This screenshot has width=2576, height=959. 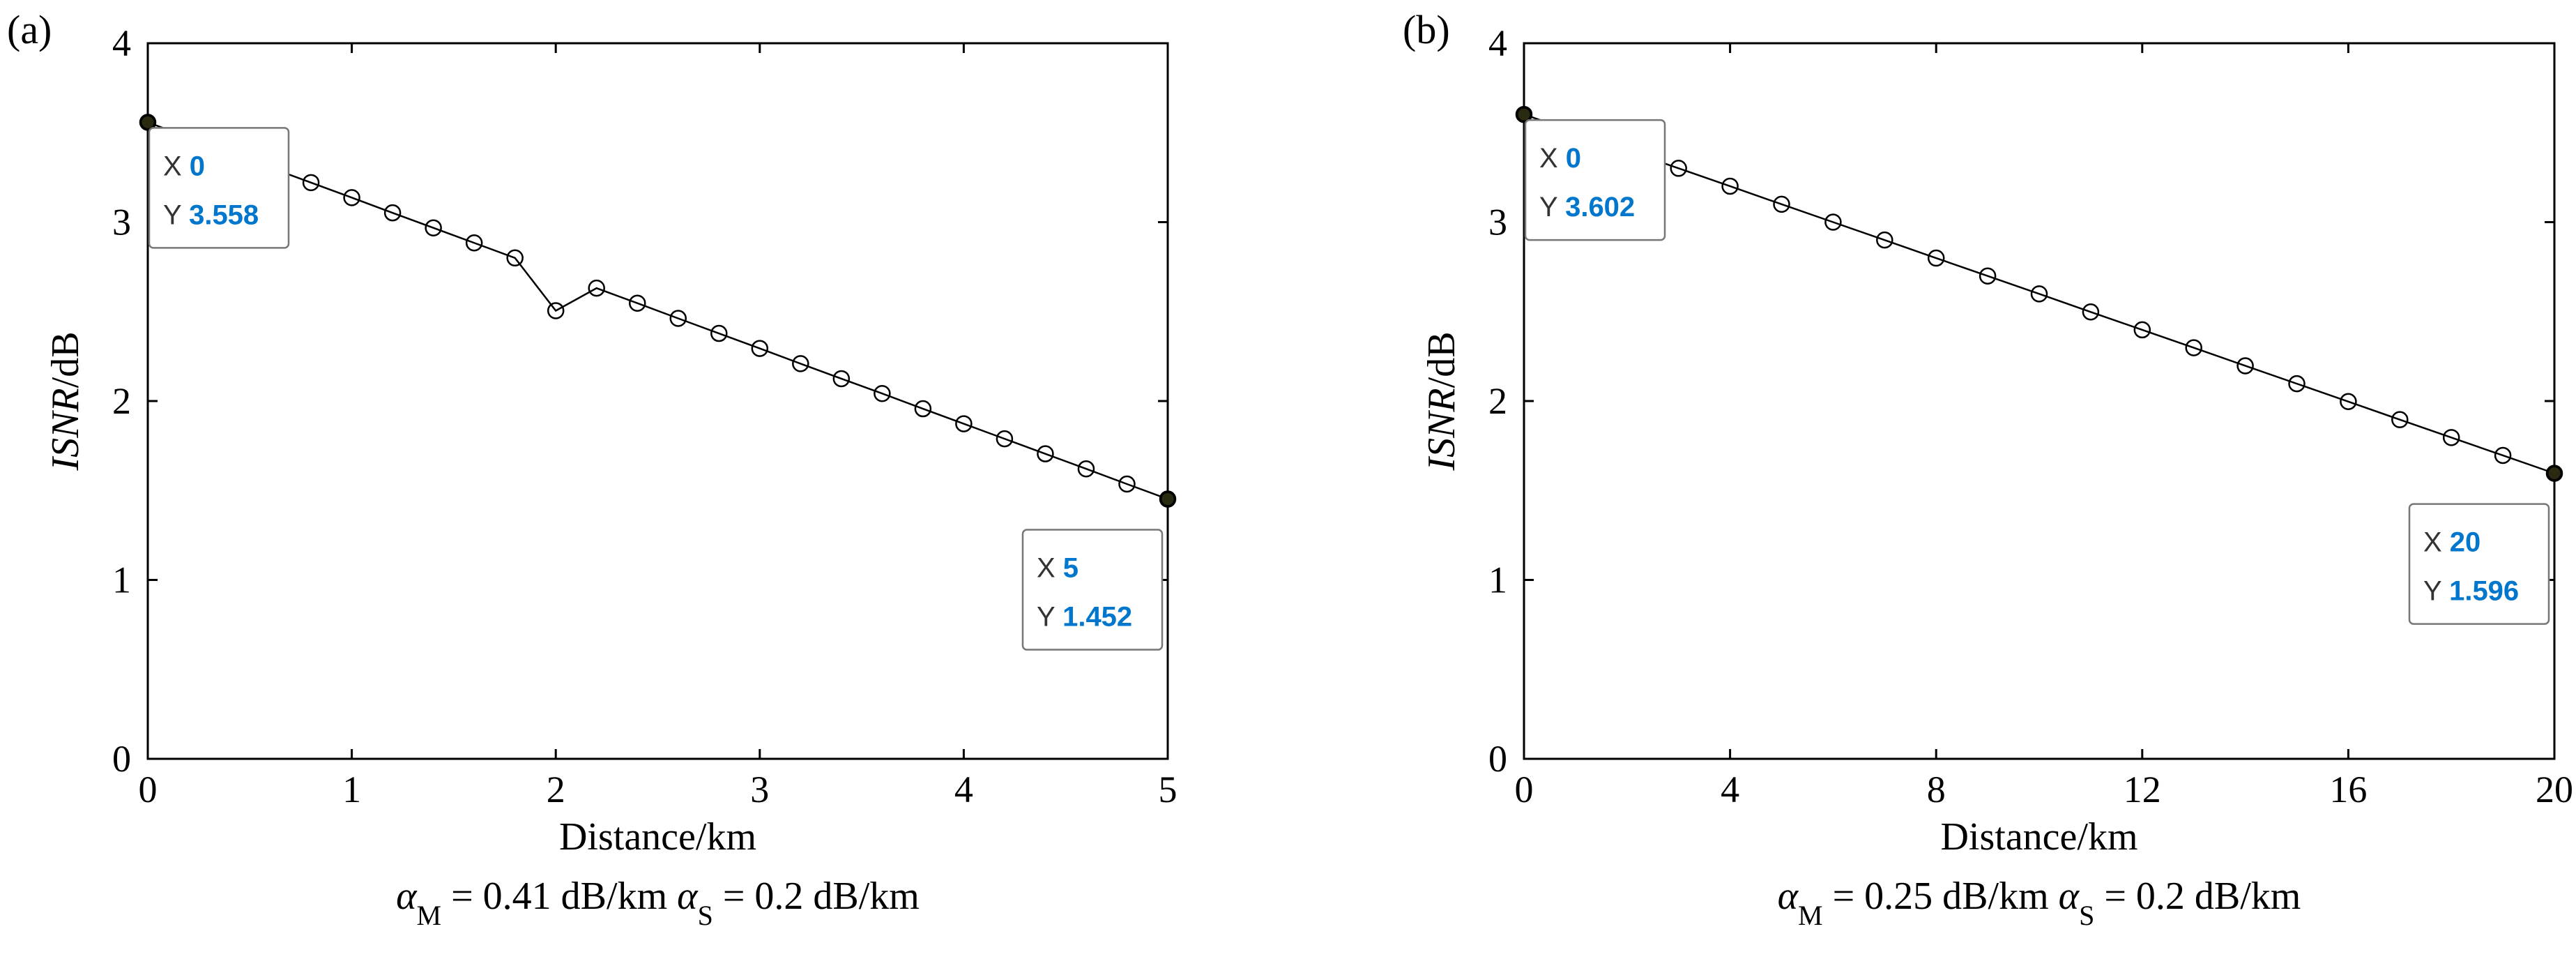 I want to click on x-tick-label: 2, so click(x=556, y=789).